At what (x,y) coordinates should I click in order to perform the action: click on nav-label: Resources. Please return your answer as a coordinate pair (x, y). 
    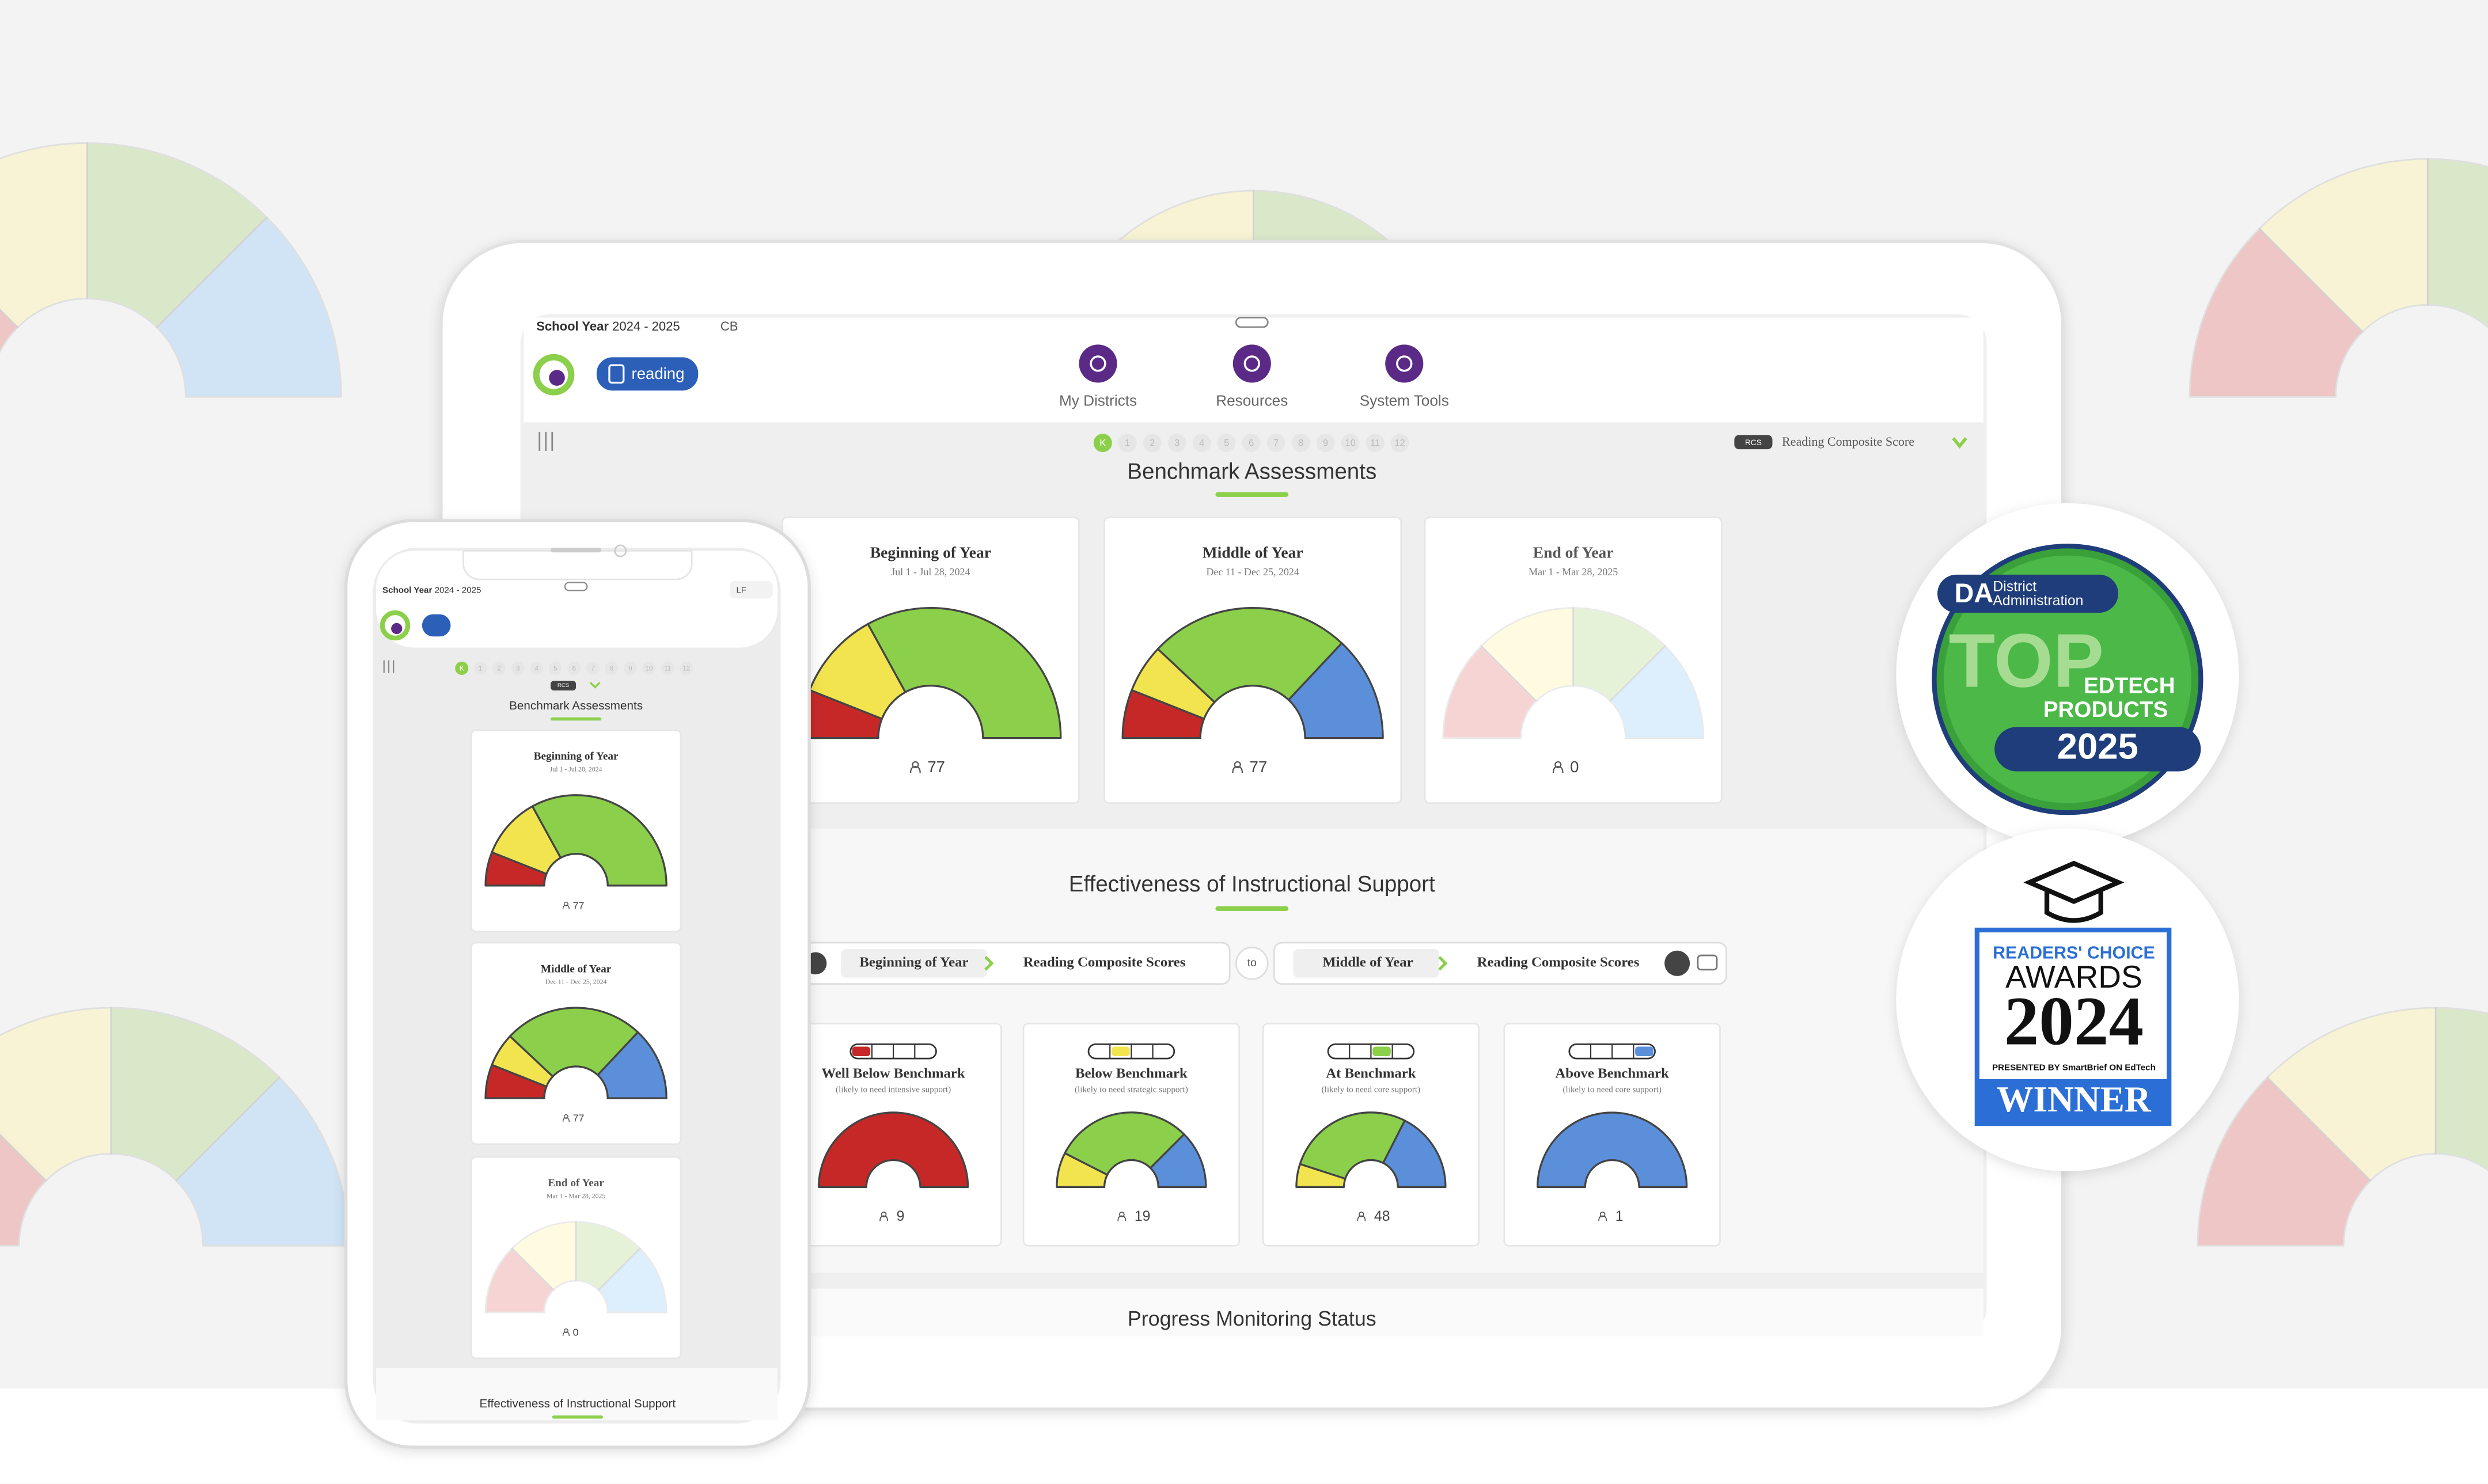
    Looking at the image, I should click on (1252, 400).